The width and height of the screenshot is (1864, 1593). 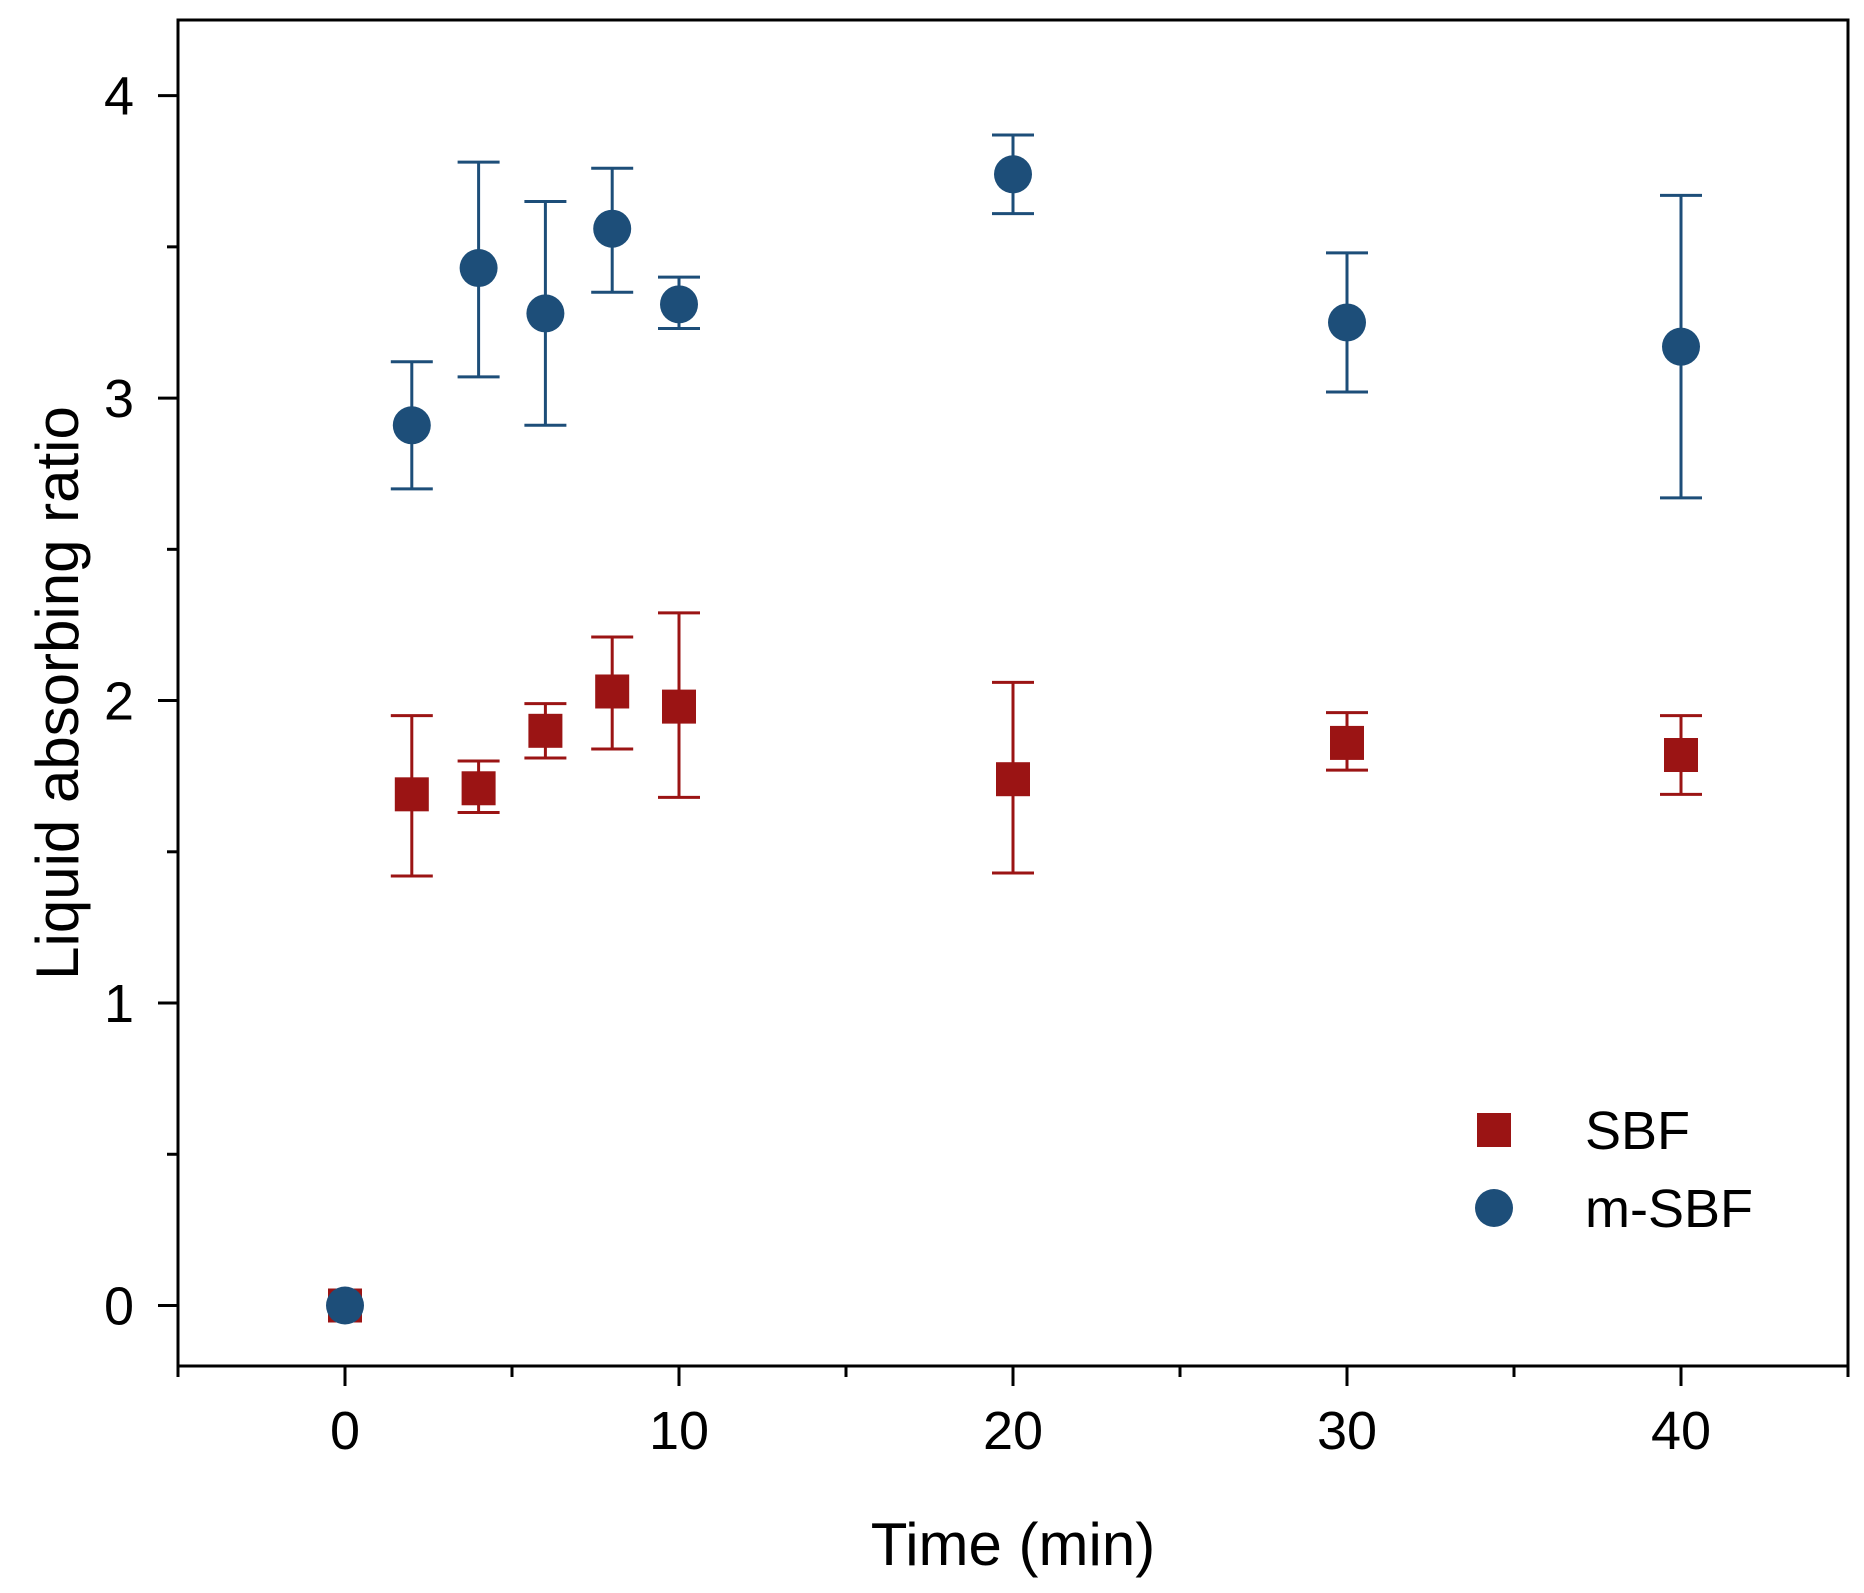 I want to click on legend: SBF m-SBF, so click(x=1614, y=1170).